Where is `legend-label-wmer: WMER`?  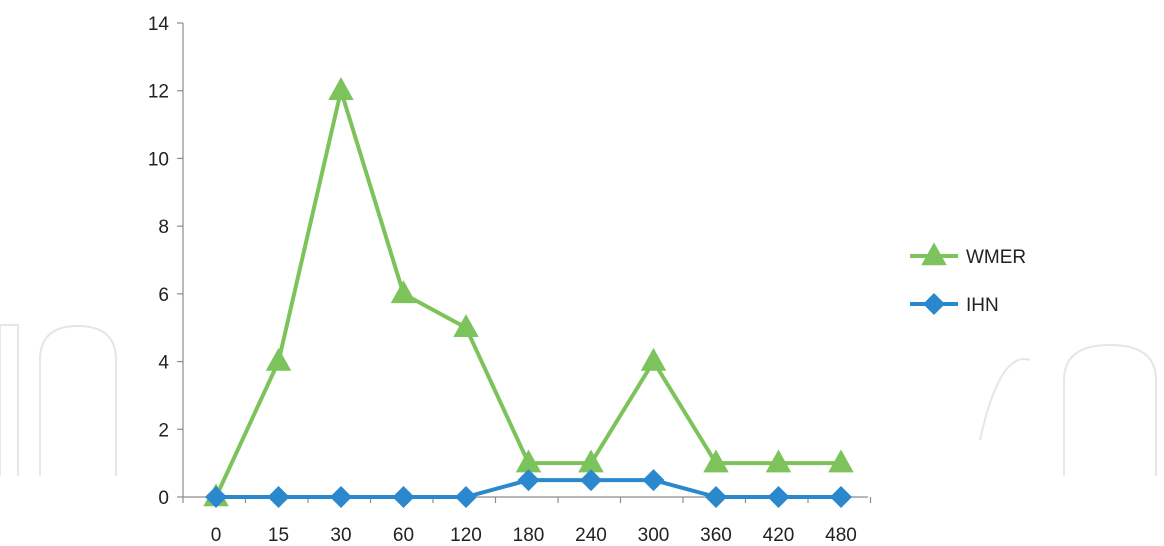 legend-label-wmer: WMER is located at coordinates (996, 257).